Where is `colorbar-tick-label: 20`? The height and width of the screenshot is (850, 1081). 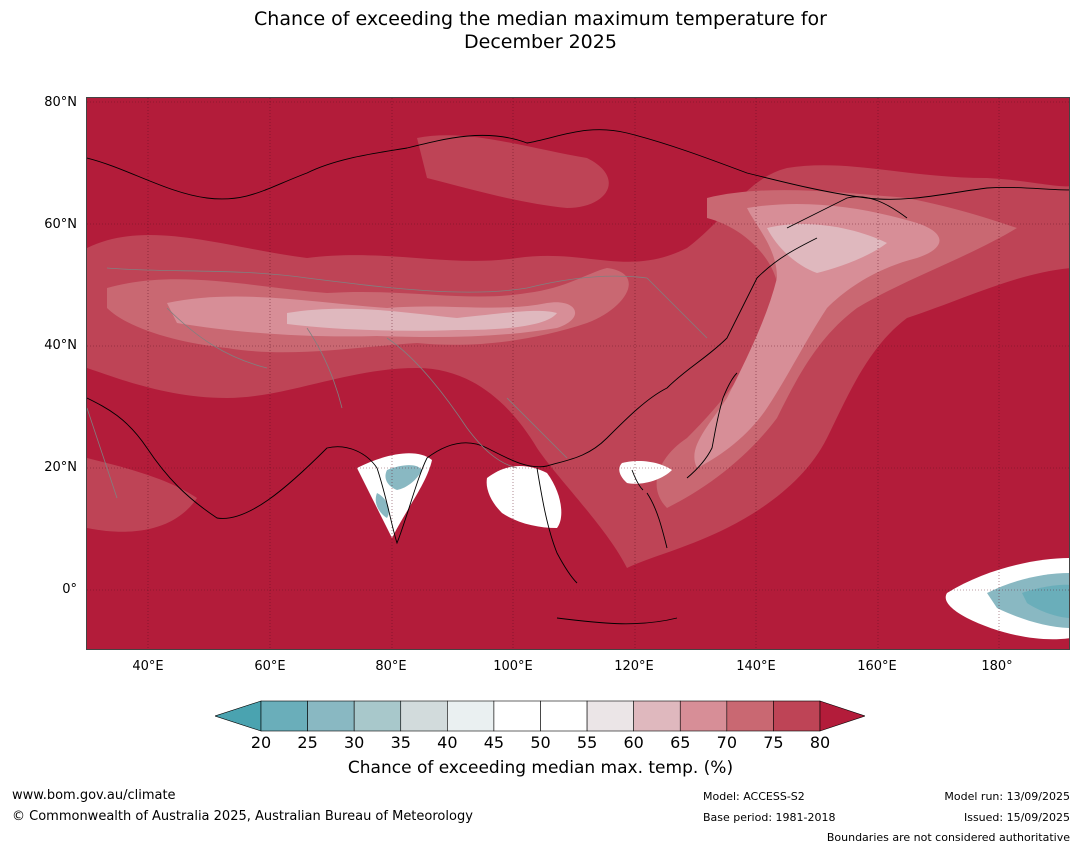 colorbar-tick-label: 20 is located at coordinates (261, 742).